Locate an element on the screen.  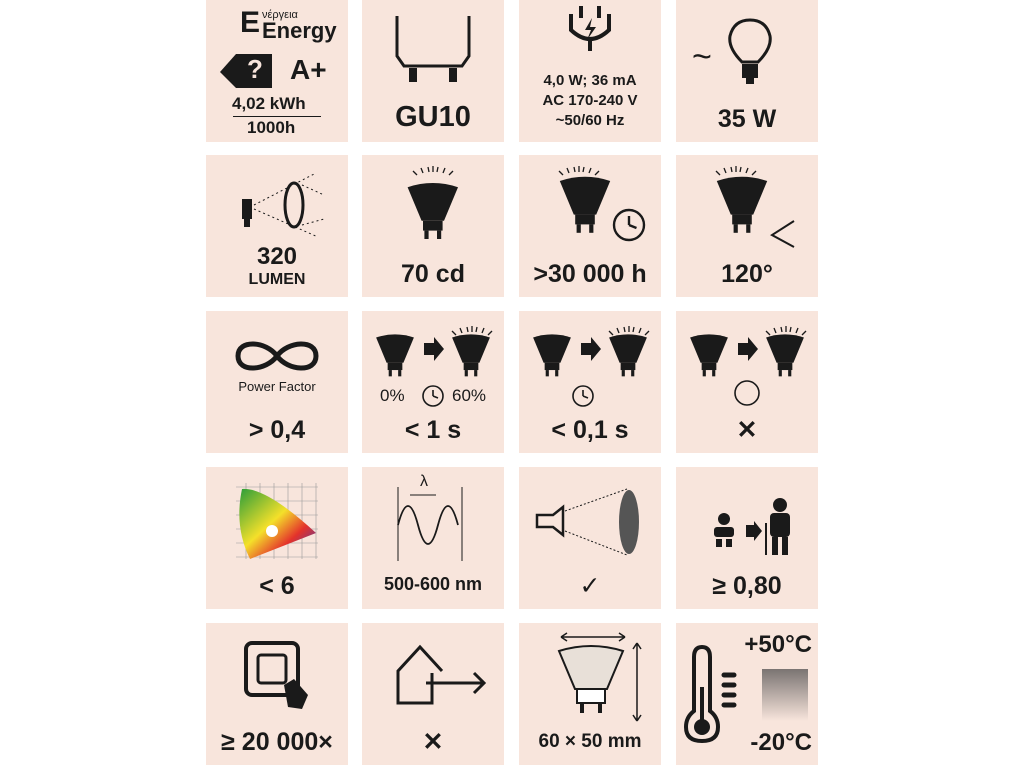
light-output-icon is located at coordinates (283, 205).